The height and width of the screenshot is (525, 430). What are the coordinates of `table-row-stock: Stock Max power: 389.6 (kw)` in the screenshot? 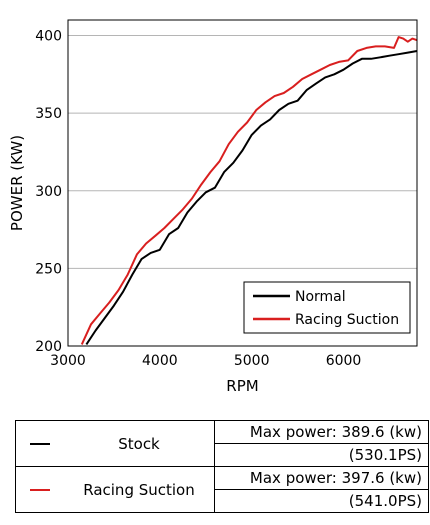 It's located at (222, 443).